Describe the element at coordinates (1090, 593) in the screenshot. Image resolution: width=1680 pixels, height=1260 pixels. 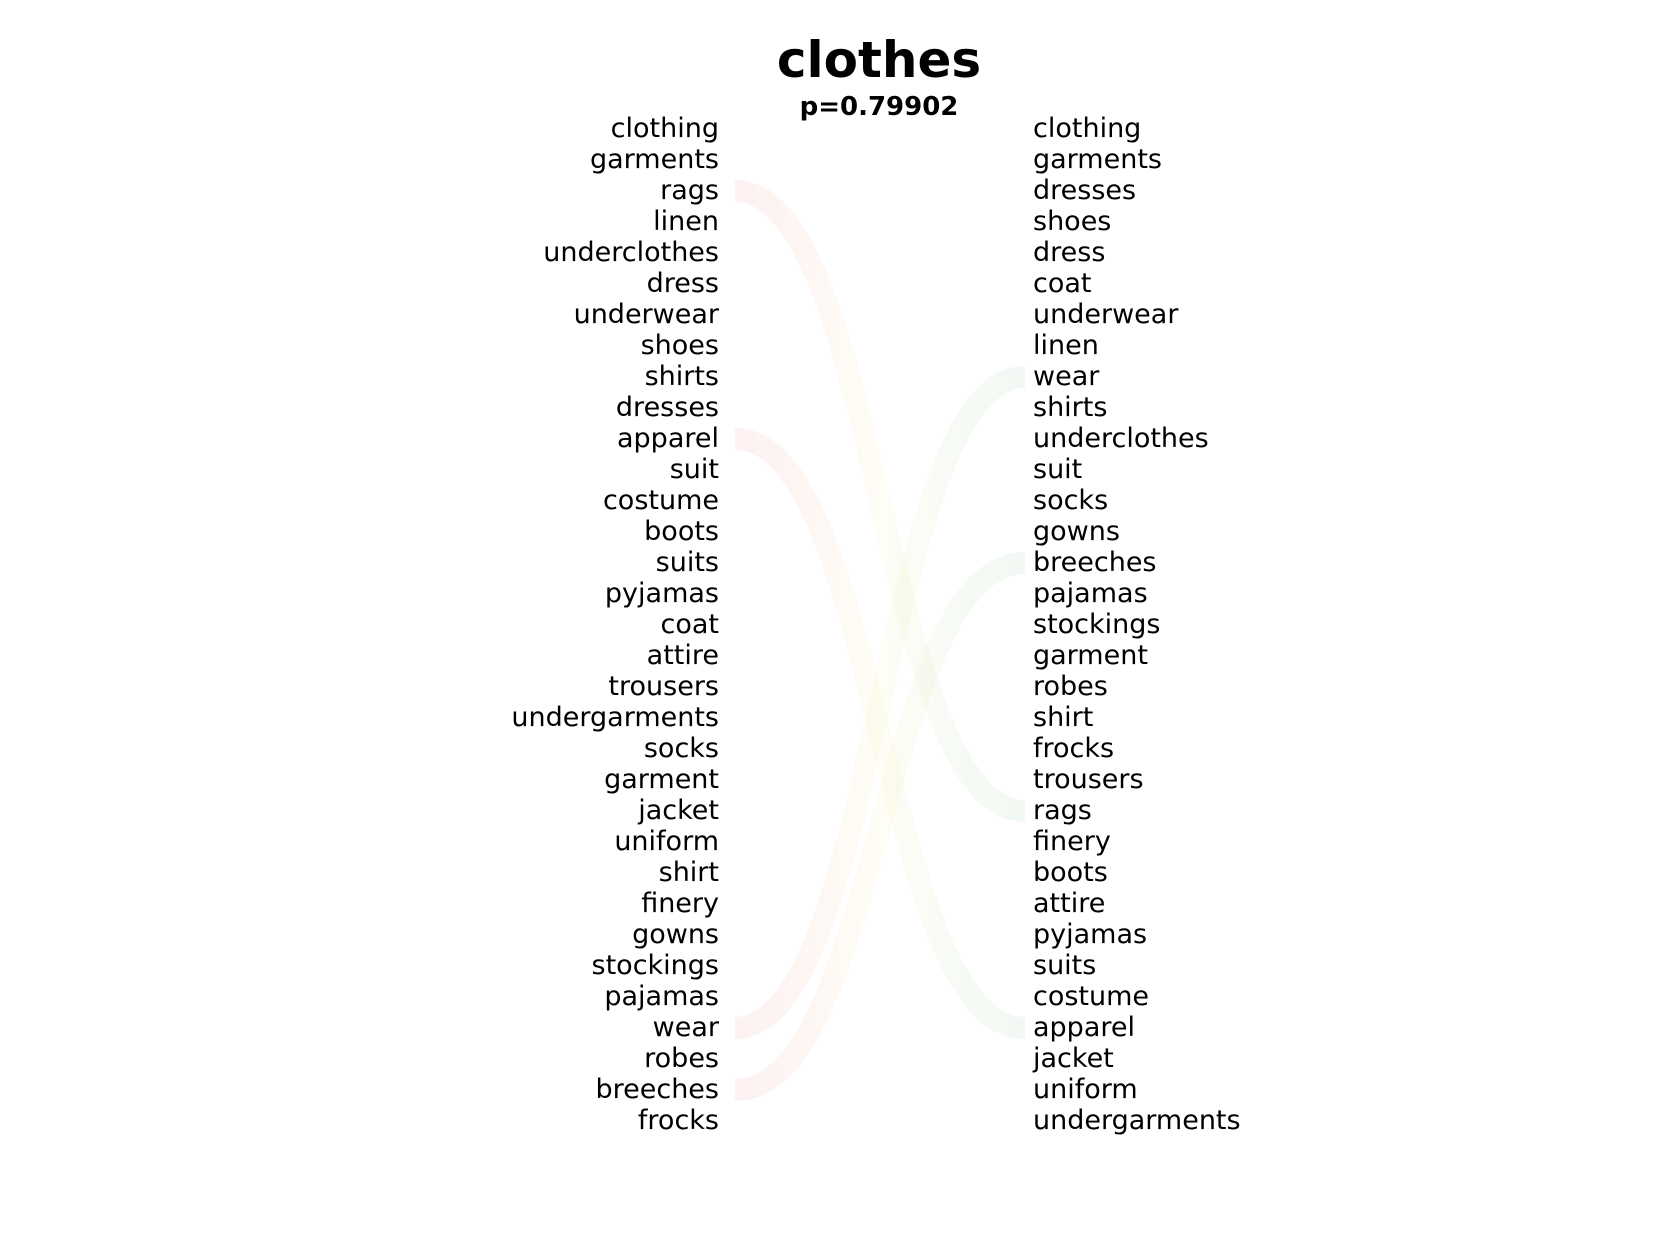
I see `right-word: pajamas` at that location.